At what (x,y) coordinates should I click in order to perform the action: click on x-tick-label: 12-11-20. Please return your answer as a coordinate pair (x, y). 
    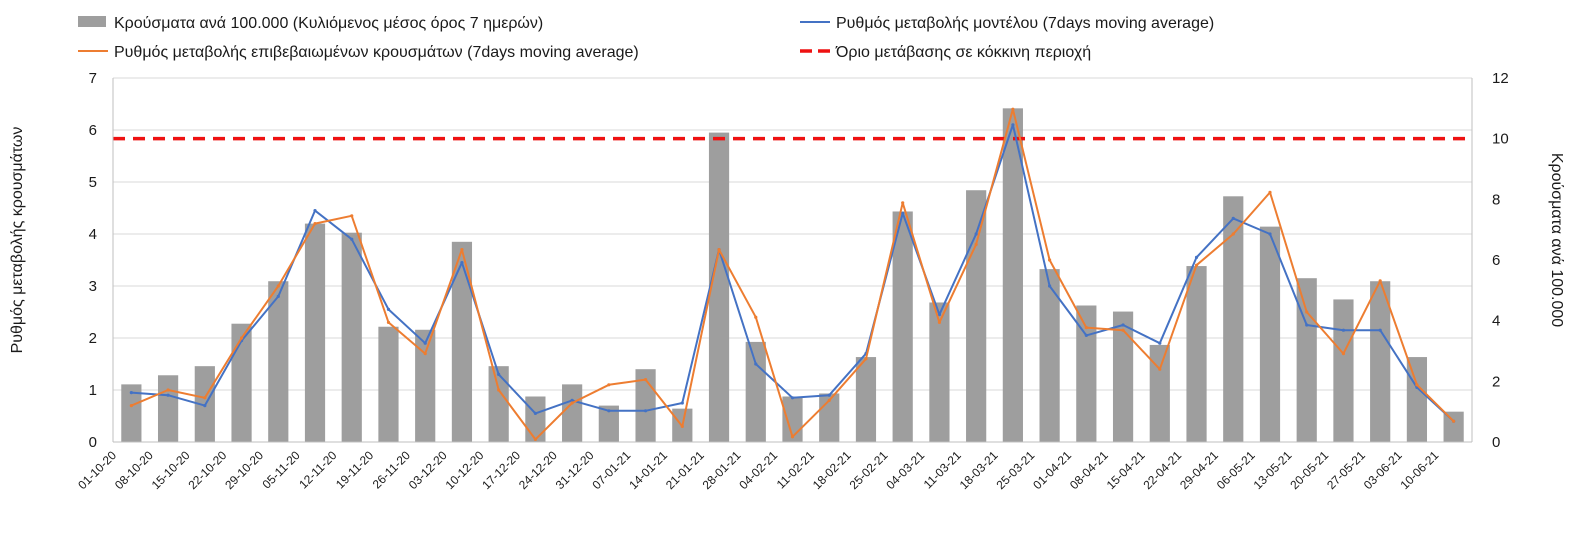
    Looking at the image, I should click on (317, 469).